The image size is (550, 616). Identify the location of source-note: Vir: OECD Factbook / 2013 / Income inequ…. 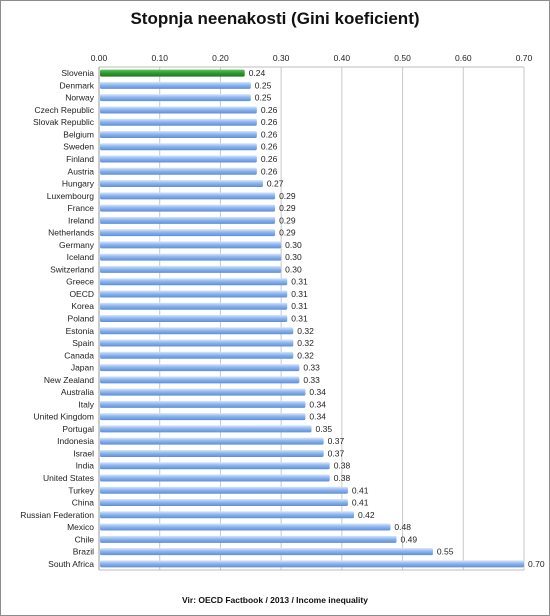
(275, 600).